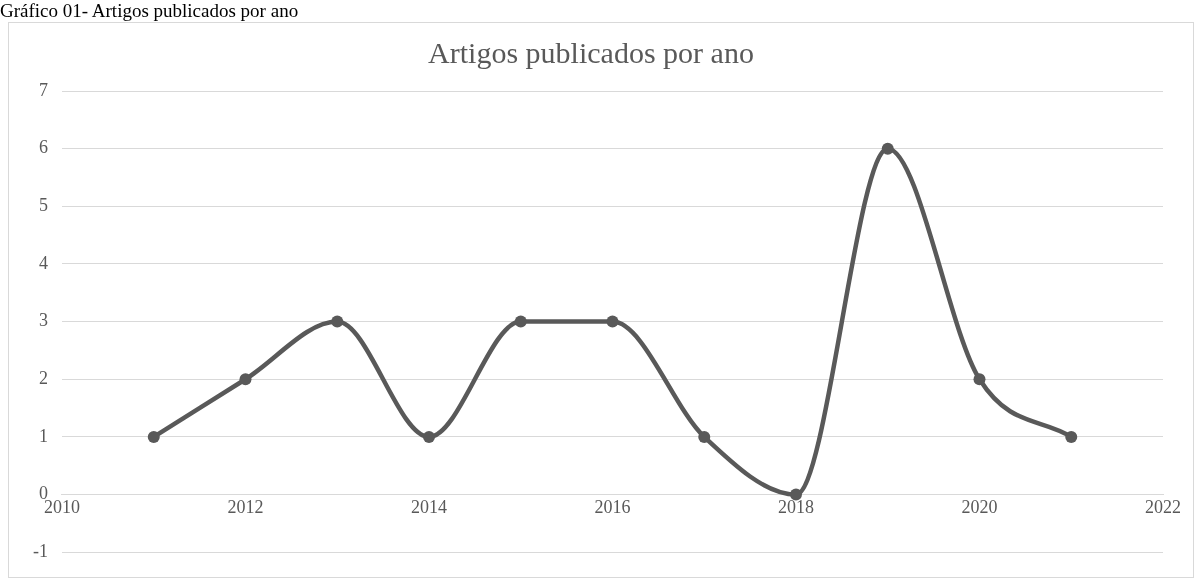 The image size is (1202, 579). I want to click on x-tick-label: 2012, so click(245, 507).